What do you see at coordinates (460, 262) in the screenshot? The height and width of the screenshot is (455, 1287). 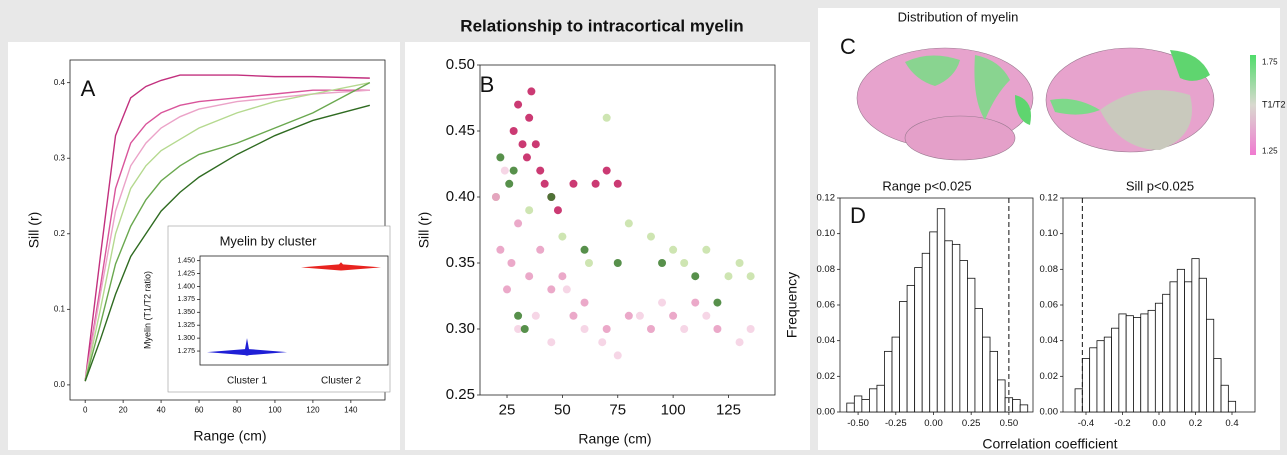 I see `y-tick-label: 0.35` at bounding box center [460, 262].